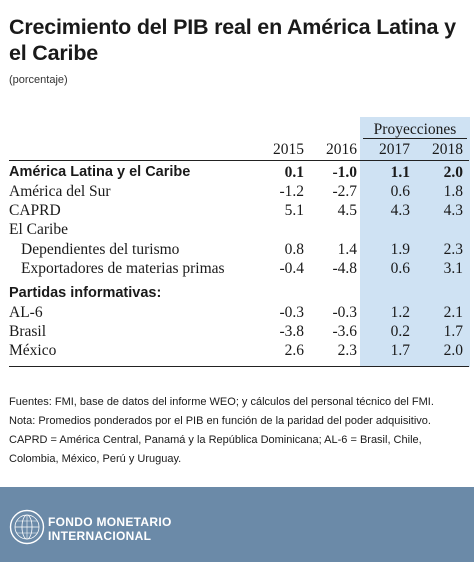 The width and height of the screenshot is (474, 562). Describe the element at coordinates (294, 172) in the screenshot. I see `cell-value: 0.1` at that location.